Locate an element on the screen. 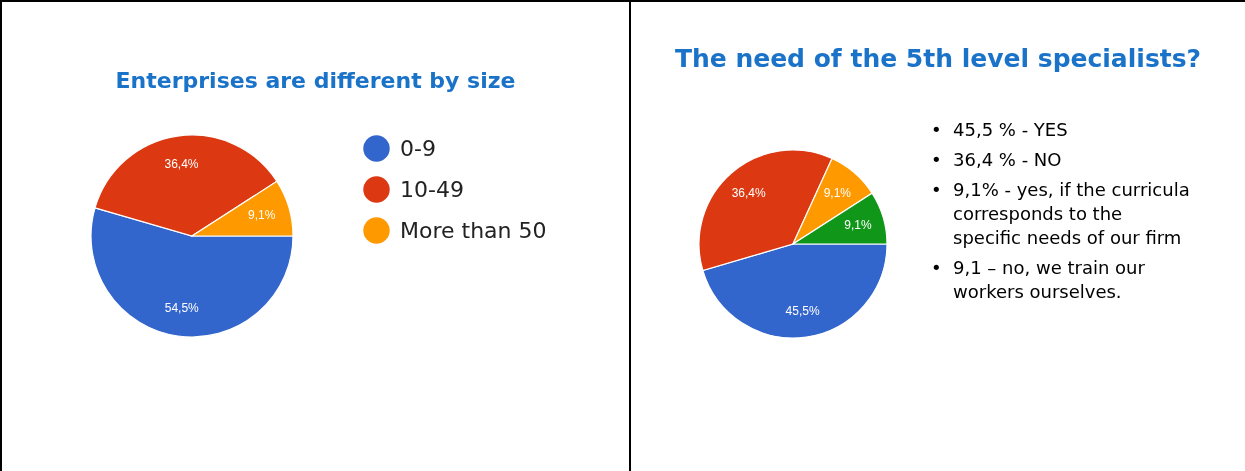 This screenshot has width=1245, height=471. text: The need of the 5th level specialists? is located at coordinates (938, 58).